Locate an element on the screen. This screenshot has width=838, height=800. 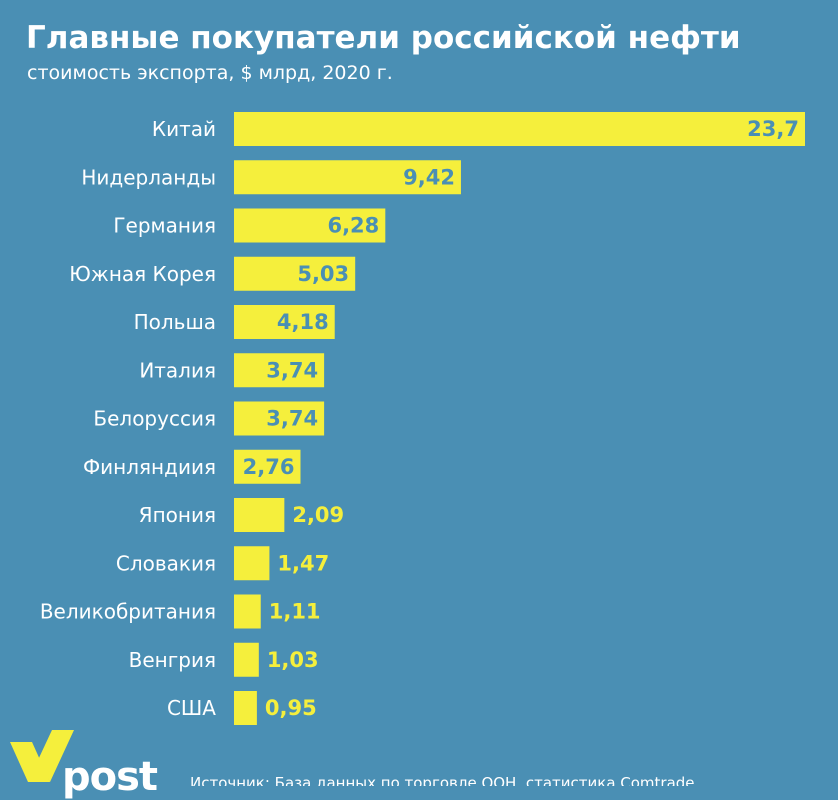
category-label: Италия is located at coordinates (177, 370).